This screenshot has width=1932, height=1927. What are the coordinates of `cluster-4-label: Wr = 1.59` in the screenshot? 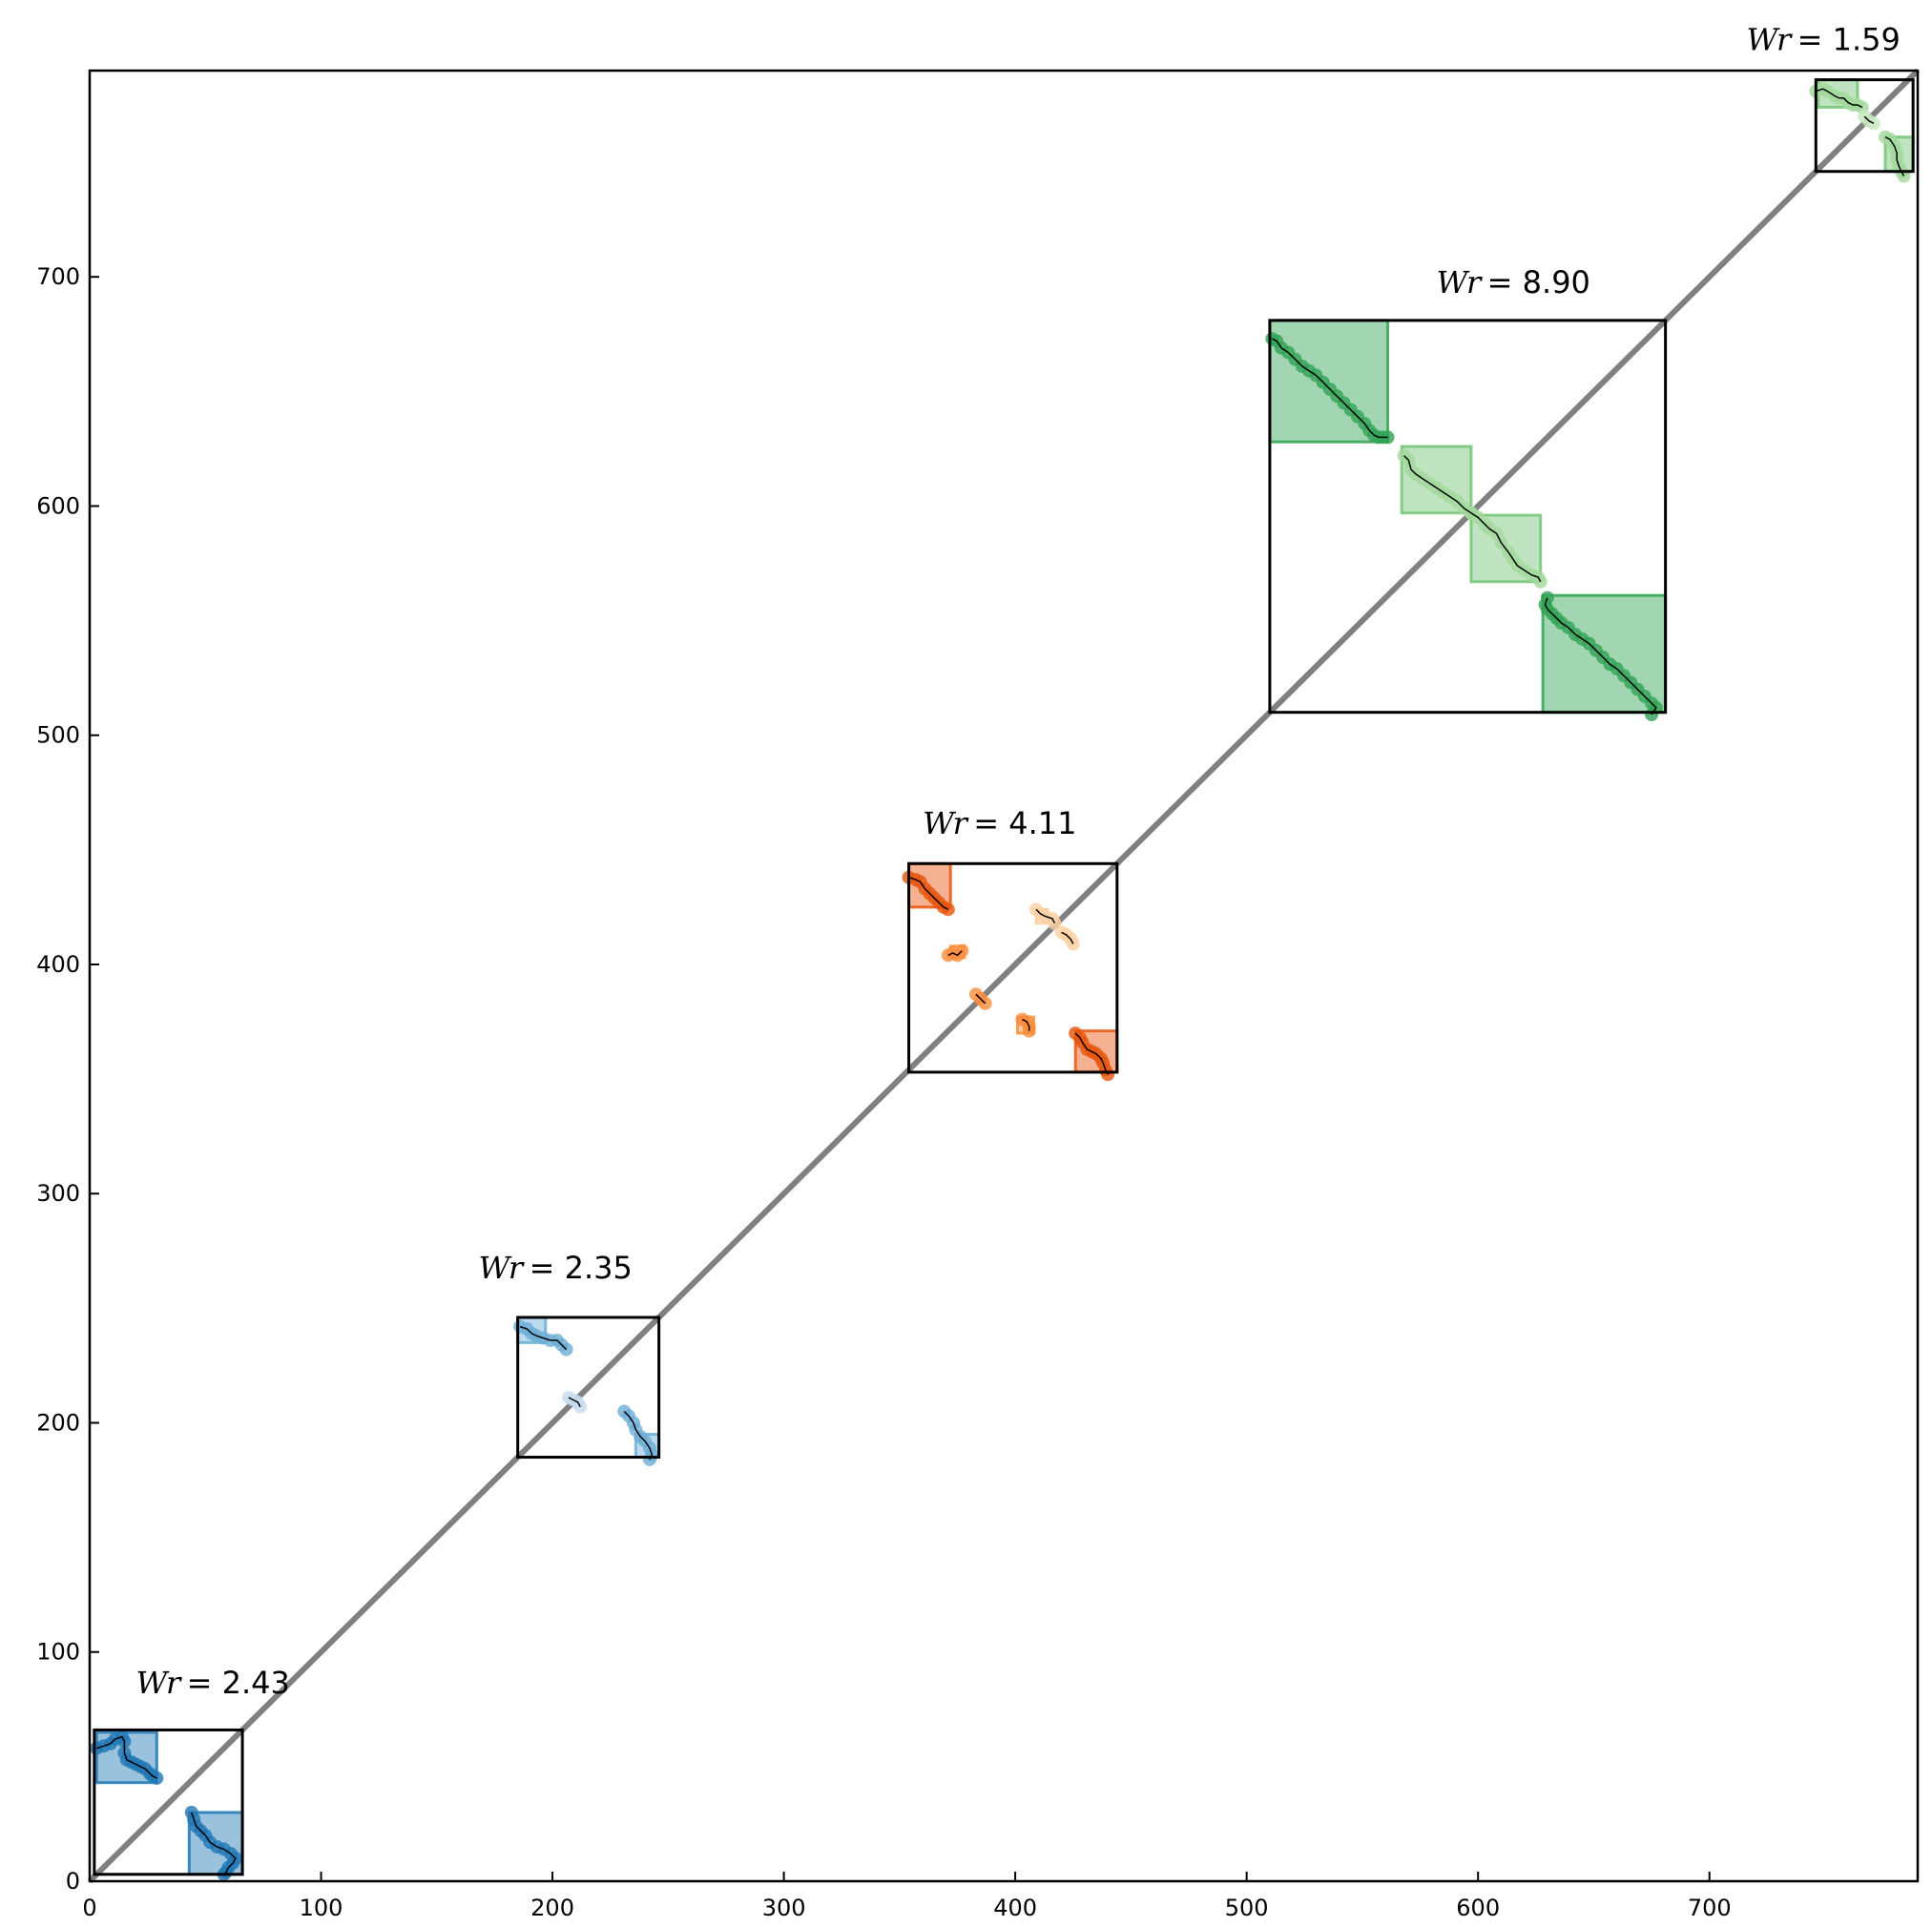 It's located at (1824, 39).